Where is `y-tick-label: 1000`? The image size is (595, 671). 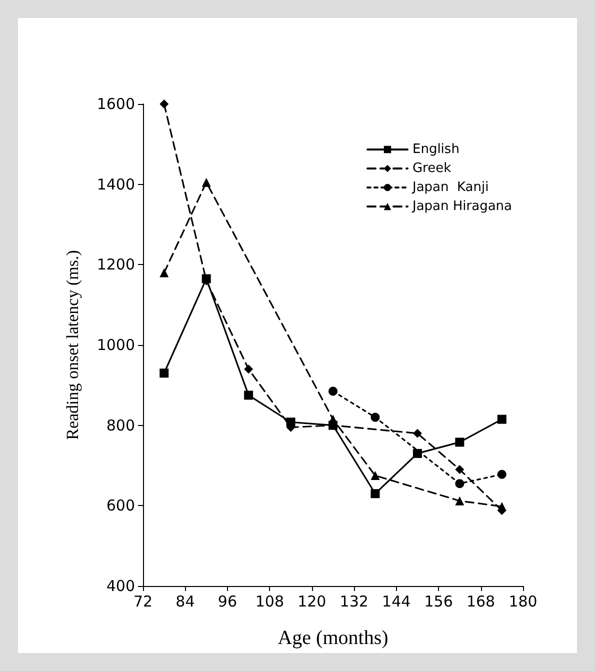
y-tick-label: 1000 is located at coordinates (115, 345).